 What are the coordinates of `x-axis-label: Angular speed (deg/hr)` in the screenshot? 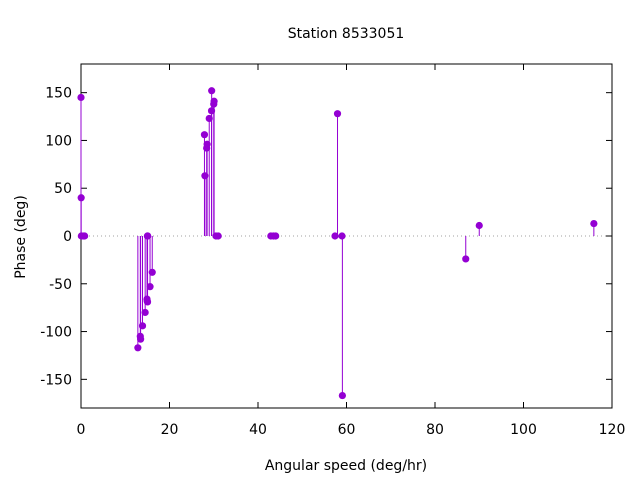 It's located at (346, 466).